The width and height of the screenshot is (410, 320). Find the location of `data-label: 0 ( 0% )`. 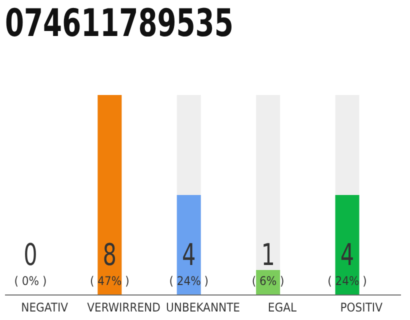

data-label: 0 ( 0% ) is located at coordinates (30, 263).